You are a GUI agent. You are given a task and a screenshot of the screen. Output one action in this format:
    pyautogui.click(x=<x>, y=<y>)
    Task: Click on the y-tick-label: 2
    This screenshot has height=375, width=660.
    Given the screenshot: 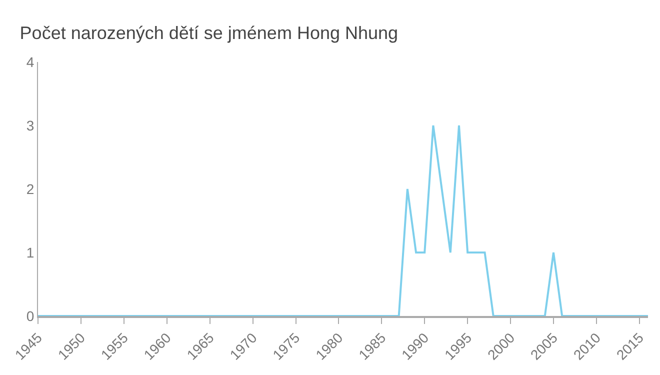 What is the action you would take?
    pyautogui.click(x=30, y=188)
    